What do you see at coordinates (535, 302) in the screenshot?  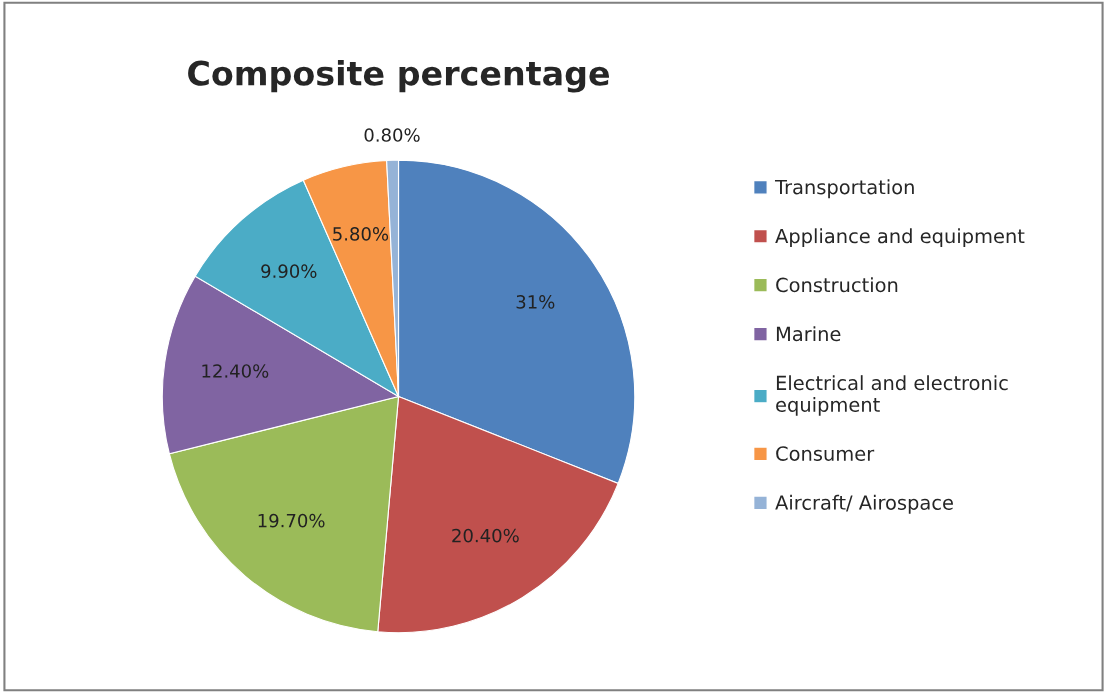 I see `data-label: 31%` at bounding box center [535, 302].